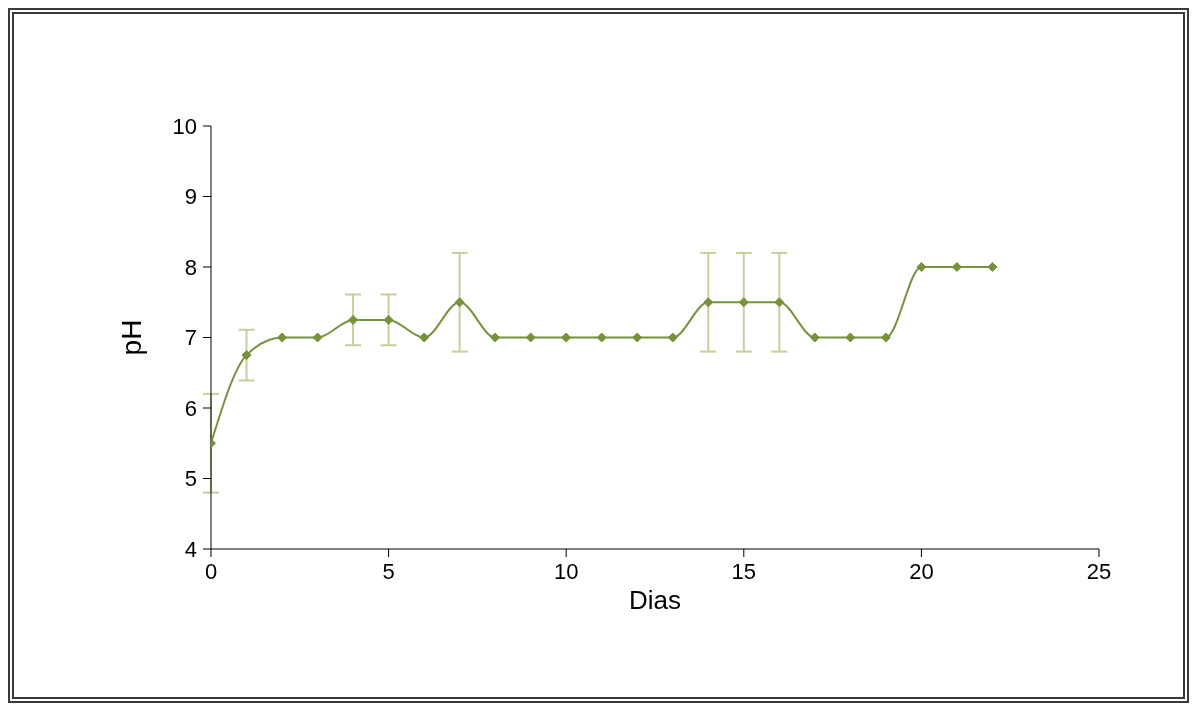  What do you see at coordinates (744, 571) in the screenshot?
I see `x-tick-label: 15` at bounding box center [744, 571].